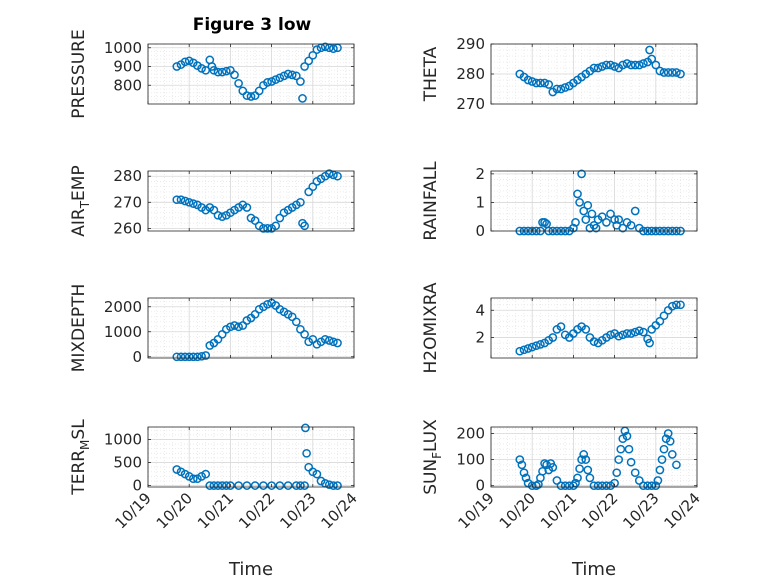 The height and width of the screenshot is (583, 778). I want to click on x-axis-label-right: Time, so click(593, 569).